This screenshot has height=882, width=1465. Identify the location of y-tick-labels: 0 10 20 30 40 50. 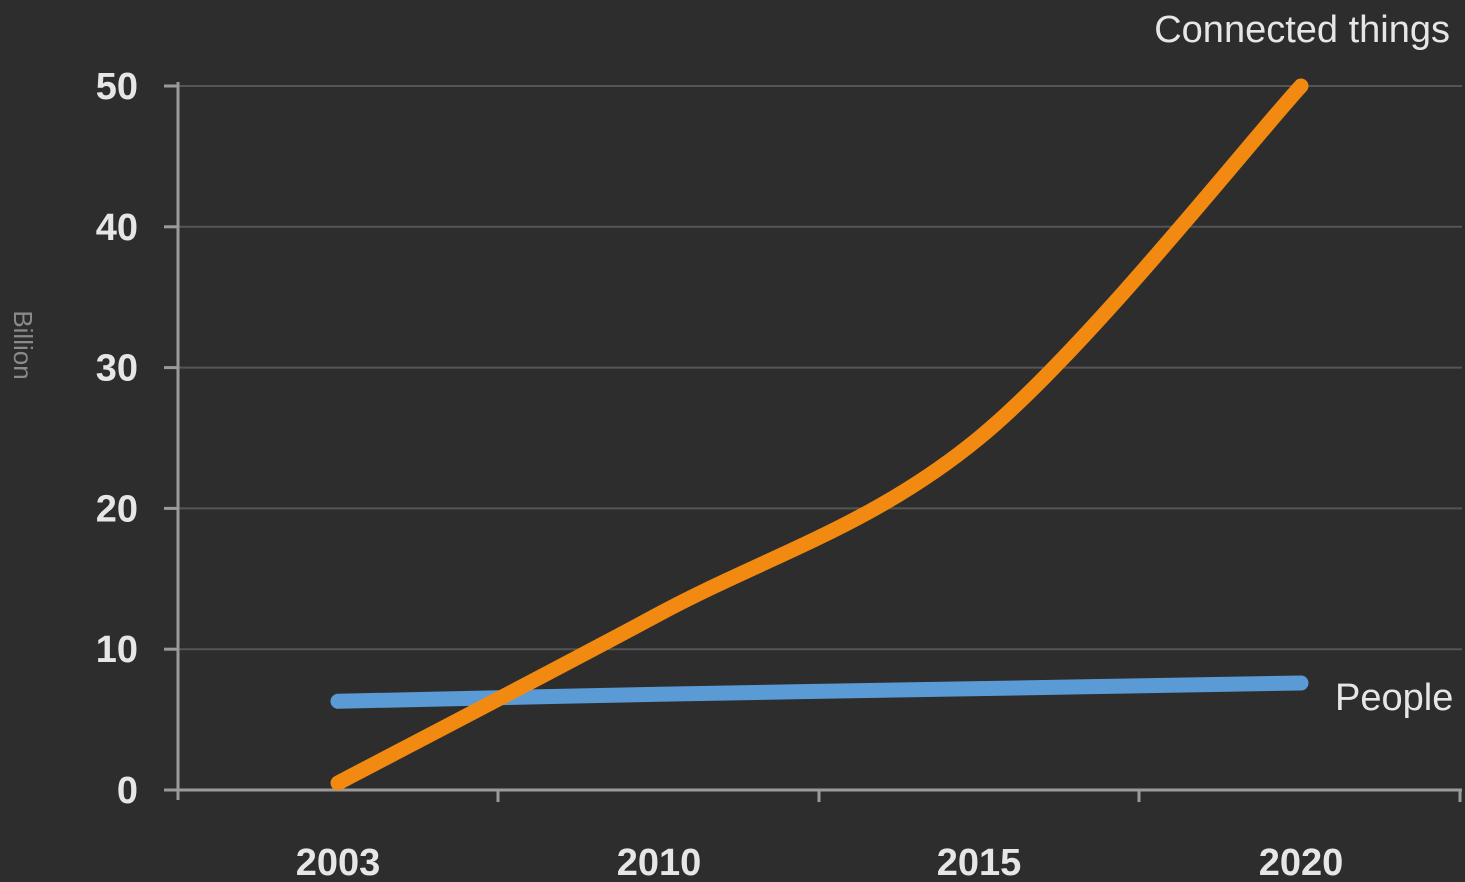
(117, 439).